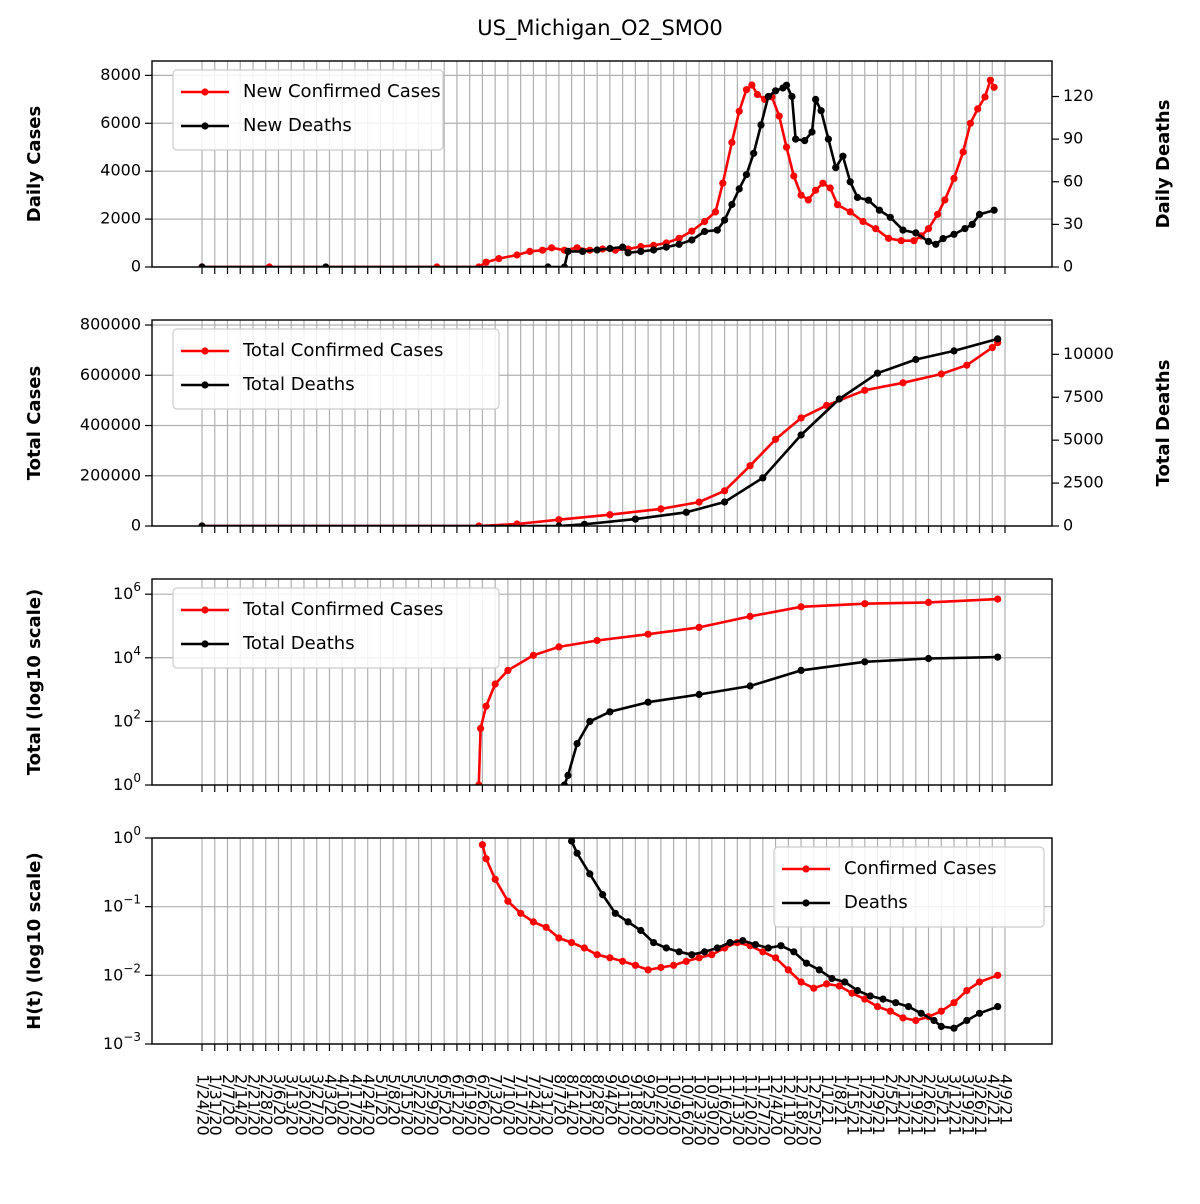 The image size is (1200, 1204). Describe the element at coordinates (110, 324) in the screenshot. I see `y-tick-label: 800000` at that location.